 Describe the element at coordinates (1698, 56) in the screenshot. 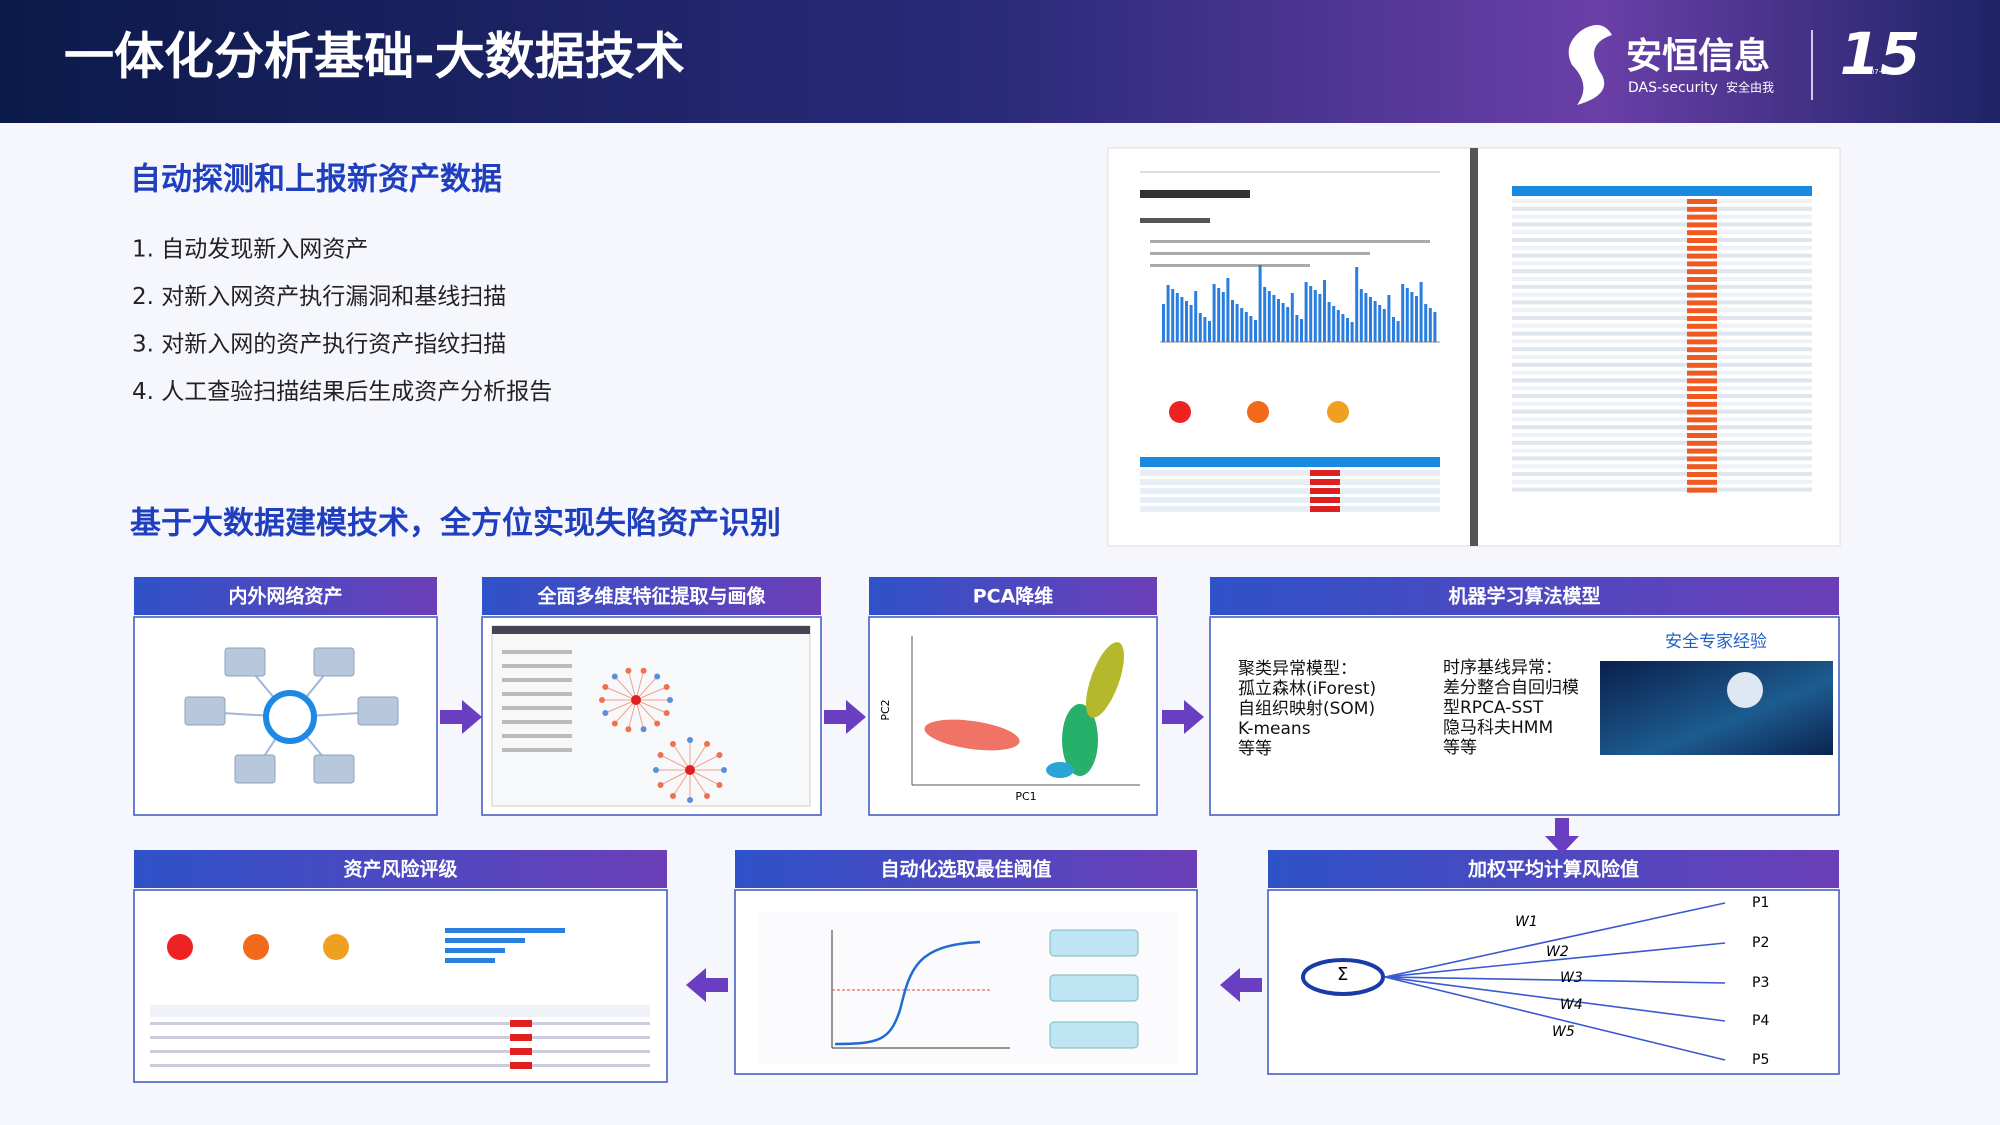

I see `logo-name: 安恒信息` at that location.